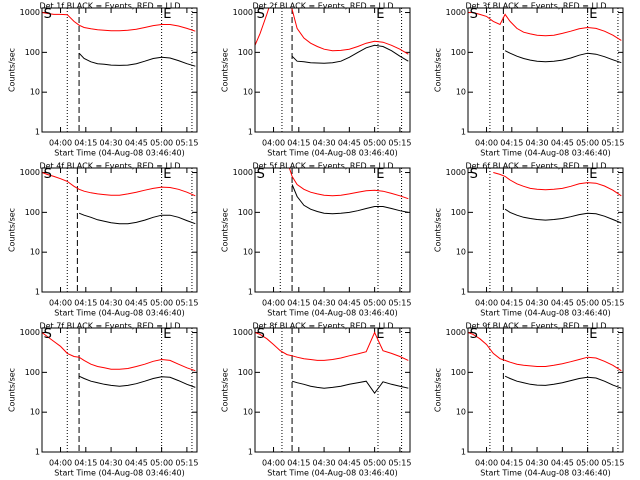 Image resolution: width=640 pixels, height=480 pixels. I want to click on chart-title: Det 4f BLACK = Events, RED = LLD, so click(109, 166).